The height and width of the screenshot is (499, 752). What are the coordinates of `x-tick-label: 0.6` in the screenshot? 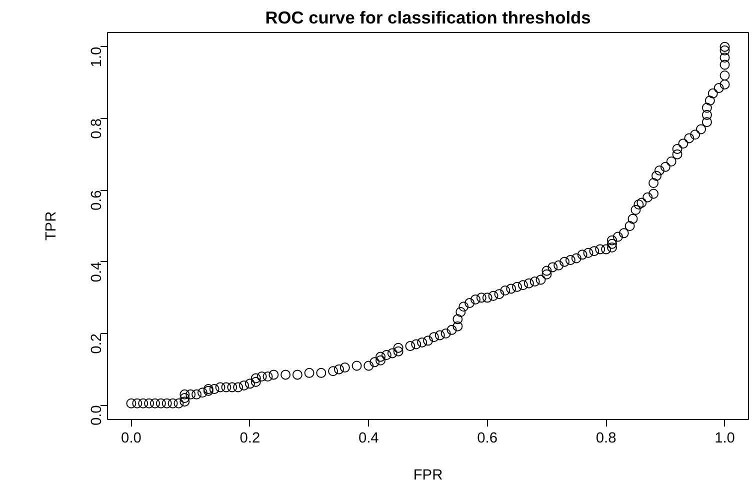 It's located at (487, 438).